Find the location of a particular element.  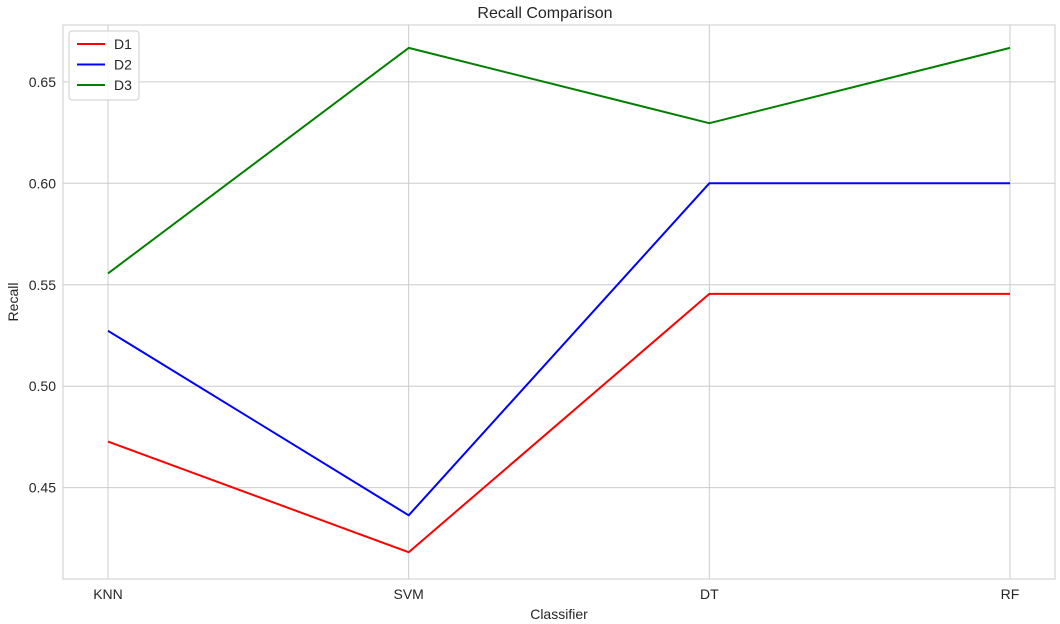

x-tick-label: SVM is located at coordinates (408, 594).